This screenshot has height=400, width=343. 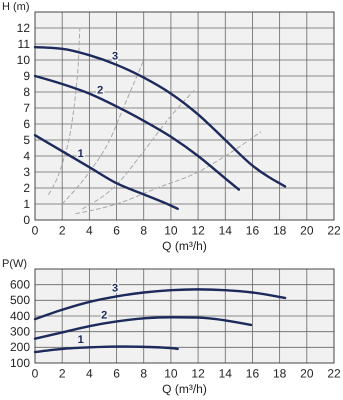 What do you see at coordinates (20, 285) in the screenshot?
I see `y-tick-label: 600` at bounding box center [20, 285].